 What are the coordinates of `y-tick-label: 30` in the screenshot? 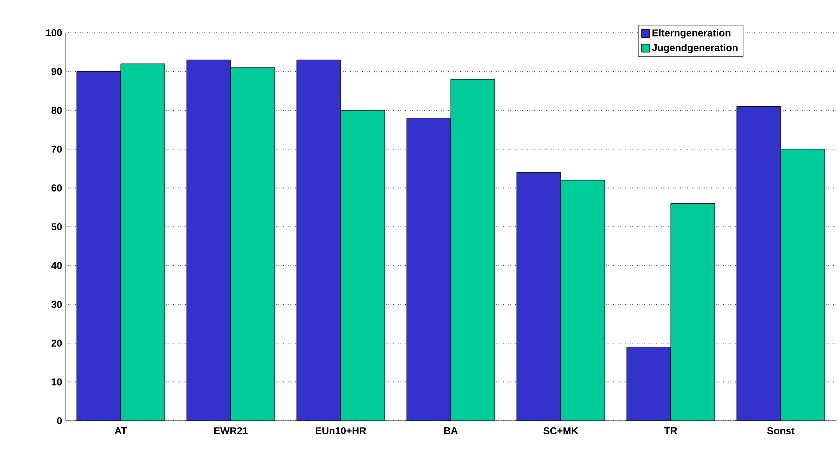 It's located at (57, 304).